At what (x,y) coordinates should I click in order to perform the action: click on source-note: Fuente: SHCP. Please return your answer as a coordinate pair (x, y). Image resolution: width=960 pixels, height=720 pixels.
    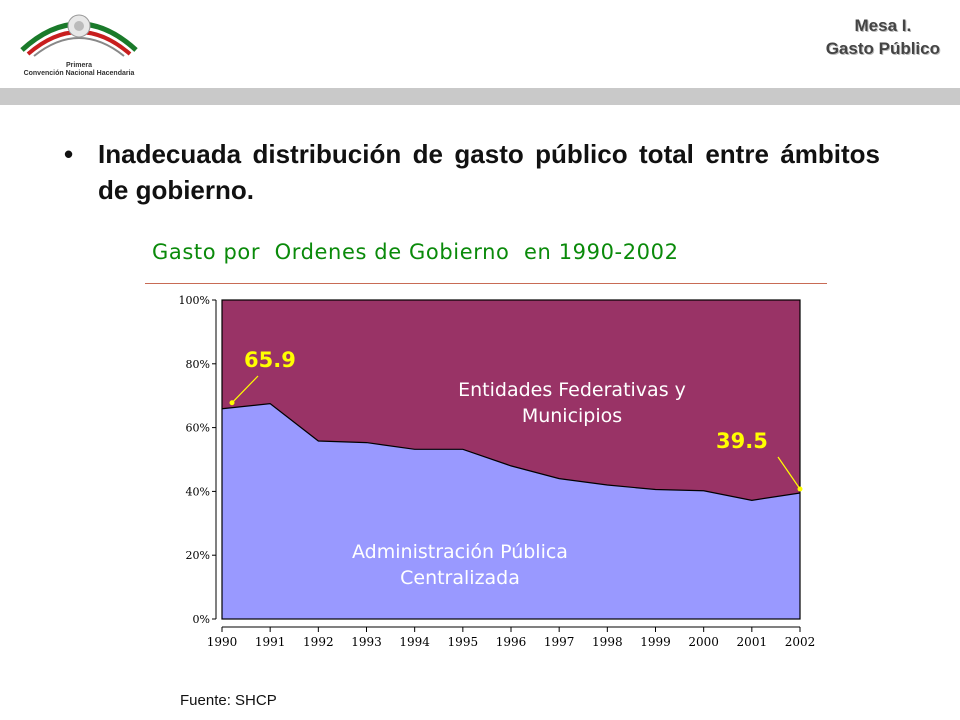
    Looking at the image, I should click on (228, 700).